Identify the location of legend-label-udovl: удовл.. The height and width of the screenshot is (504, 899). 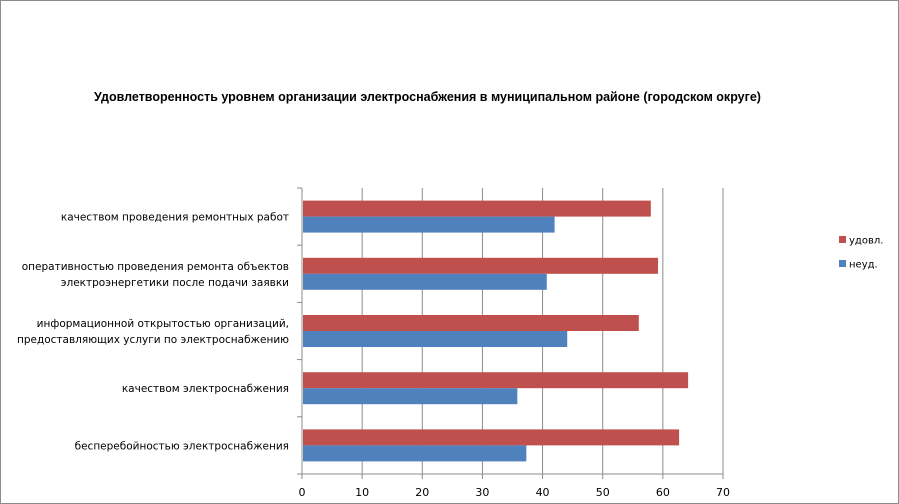
(866, 241).